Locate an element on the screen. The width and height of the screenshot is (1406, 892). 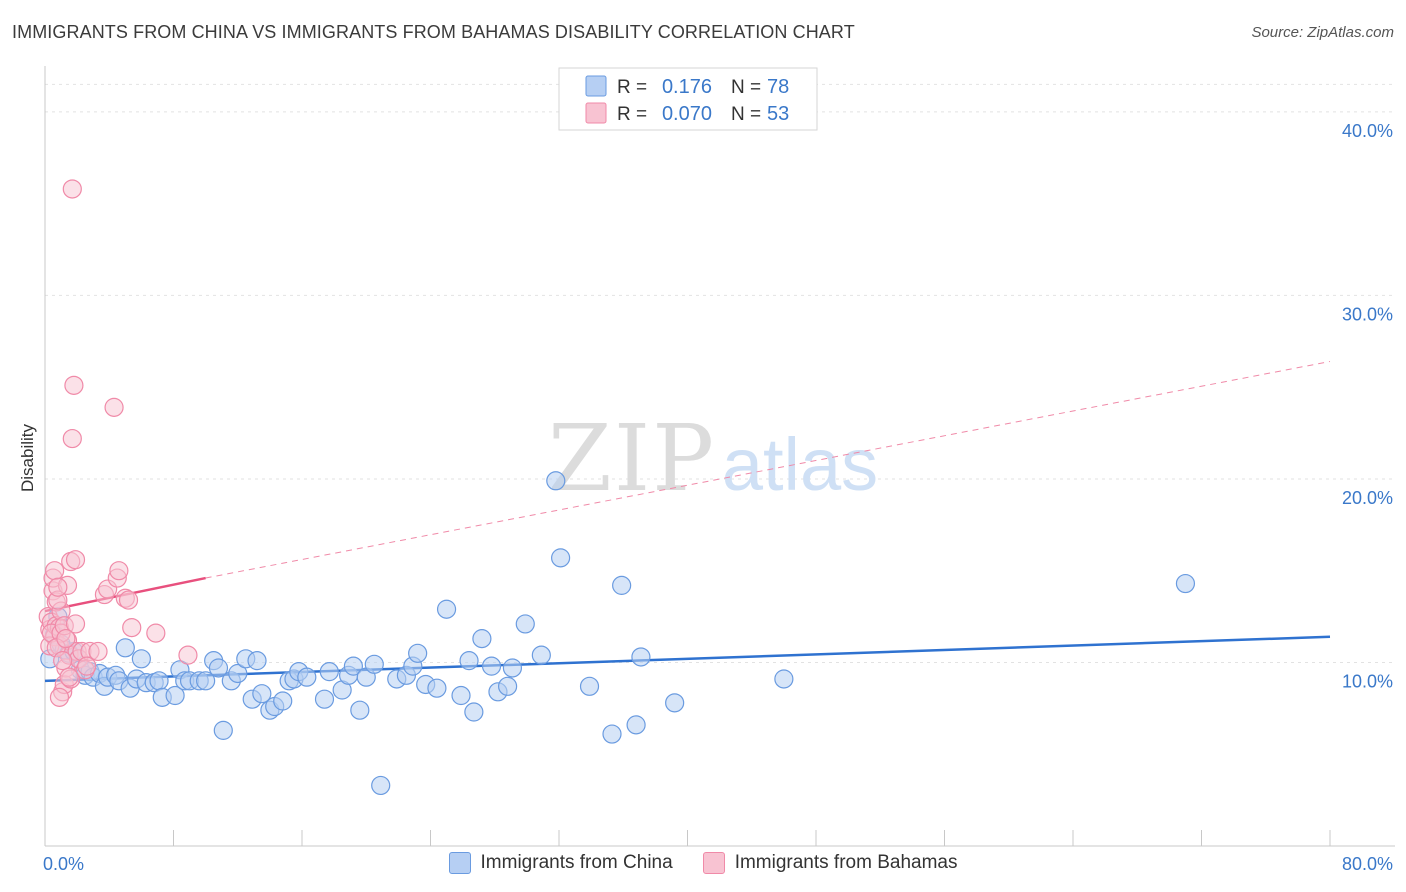
stats-swatch-china is located at coordinates (596, 86).